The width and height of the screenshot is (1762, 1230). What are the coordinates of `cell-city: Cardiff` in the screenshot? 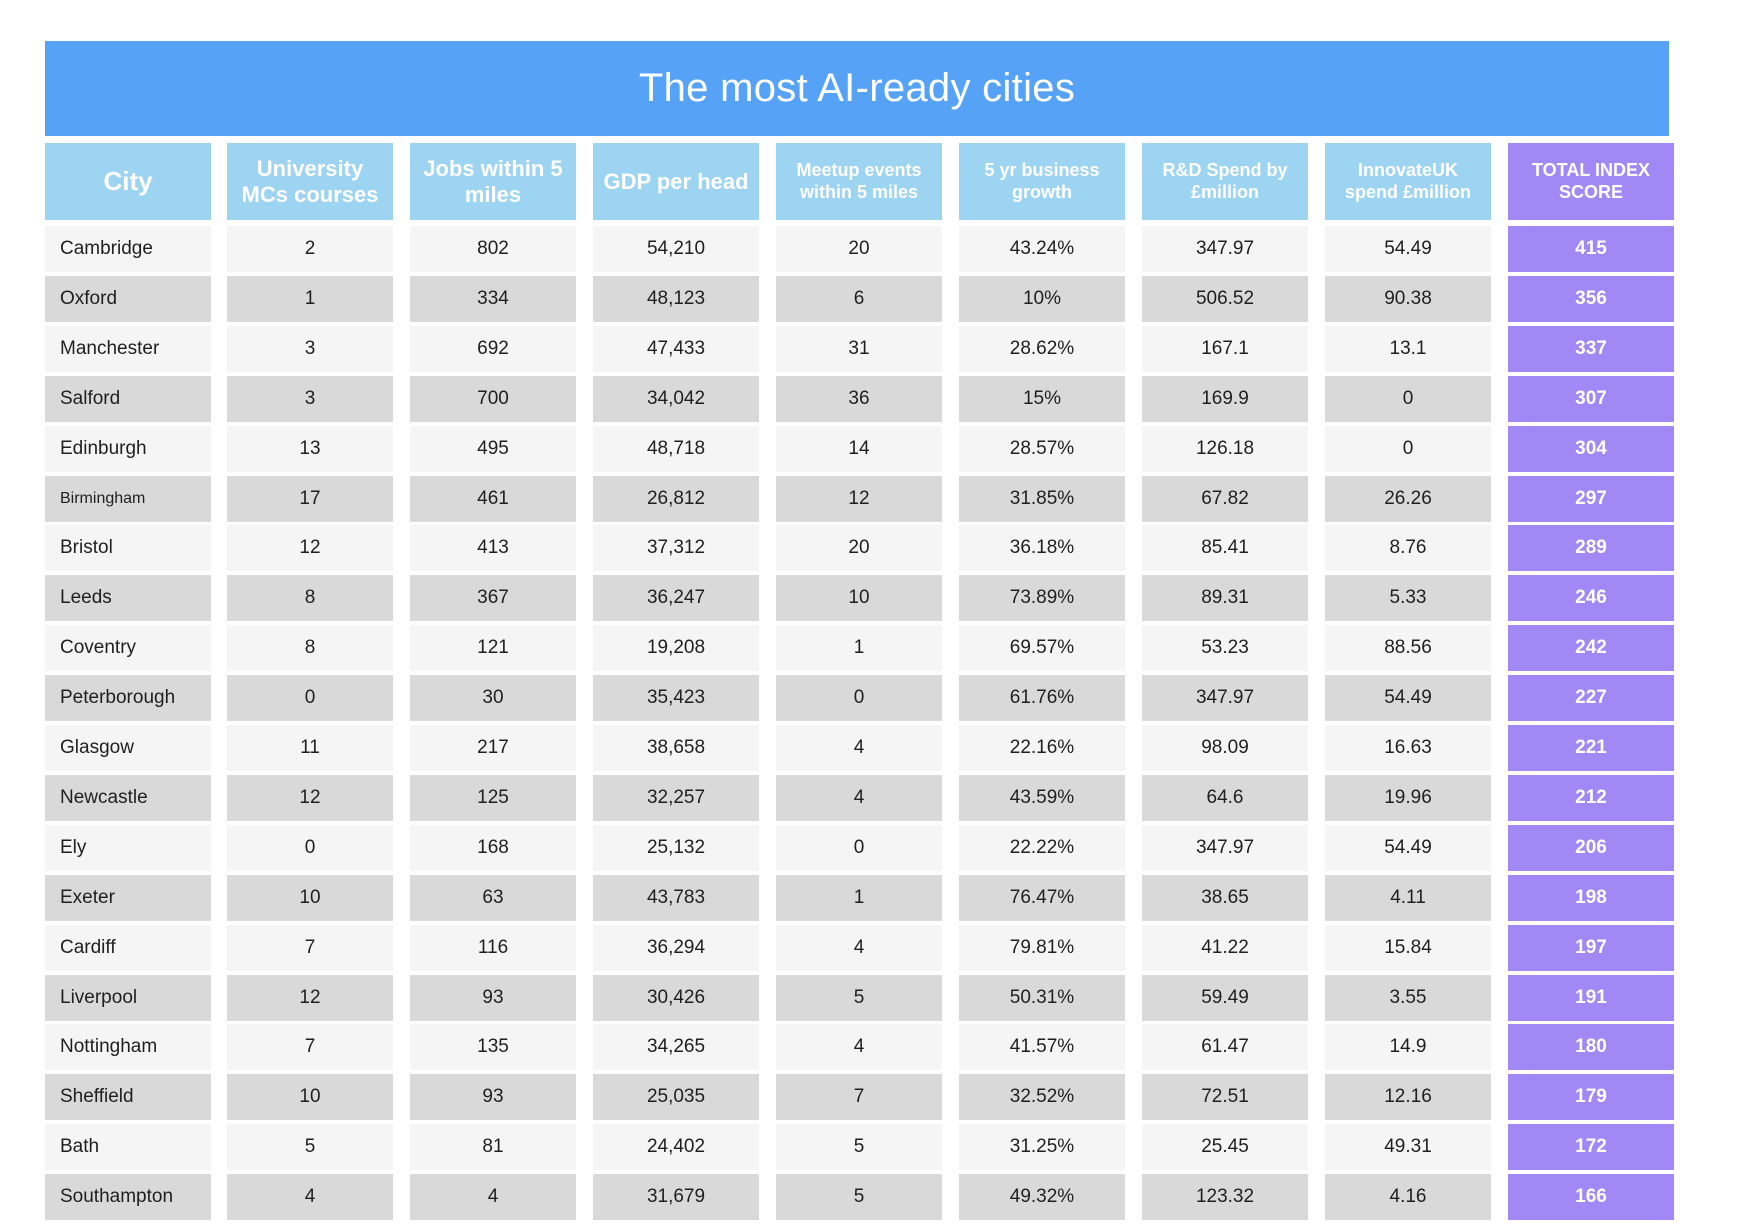 It's located at (128, 947).